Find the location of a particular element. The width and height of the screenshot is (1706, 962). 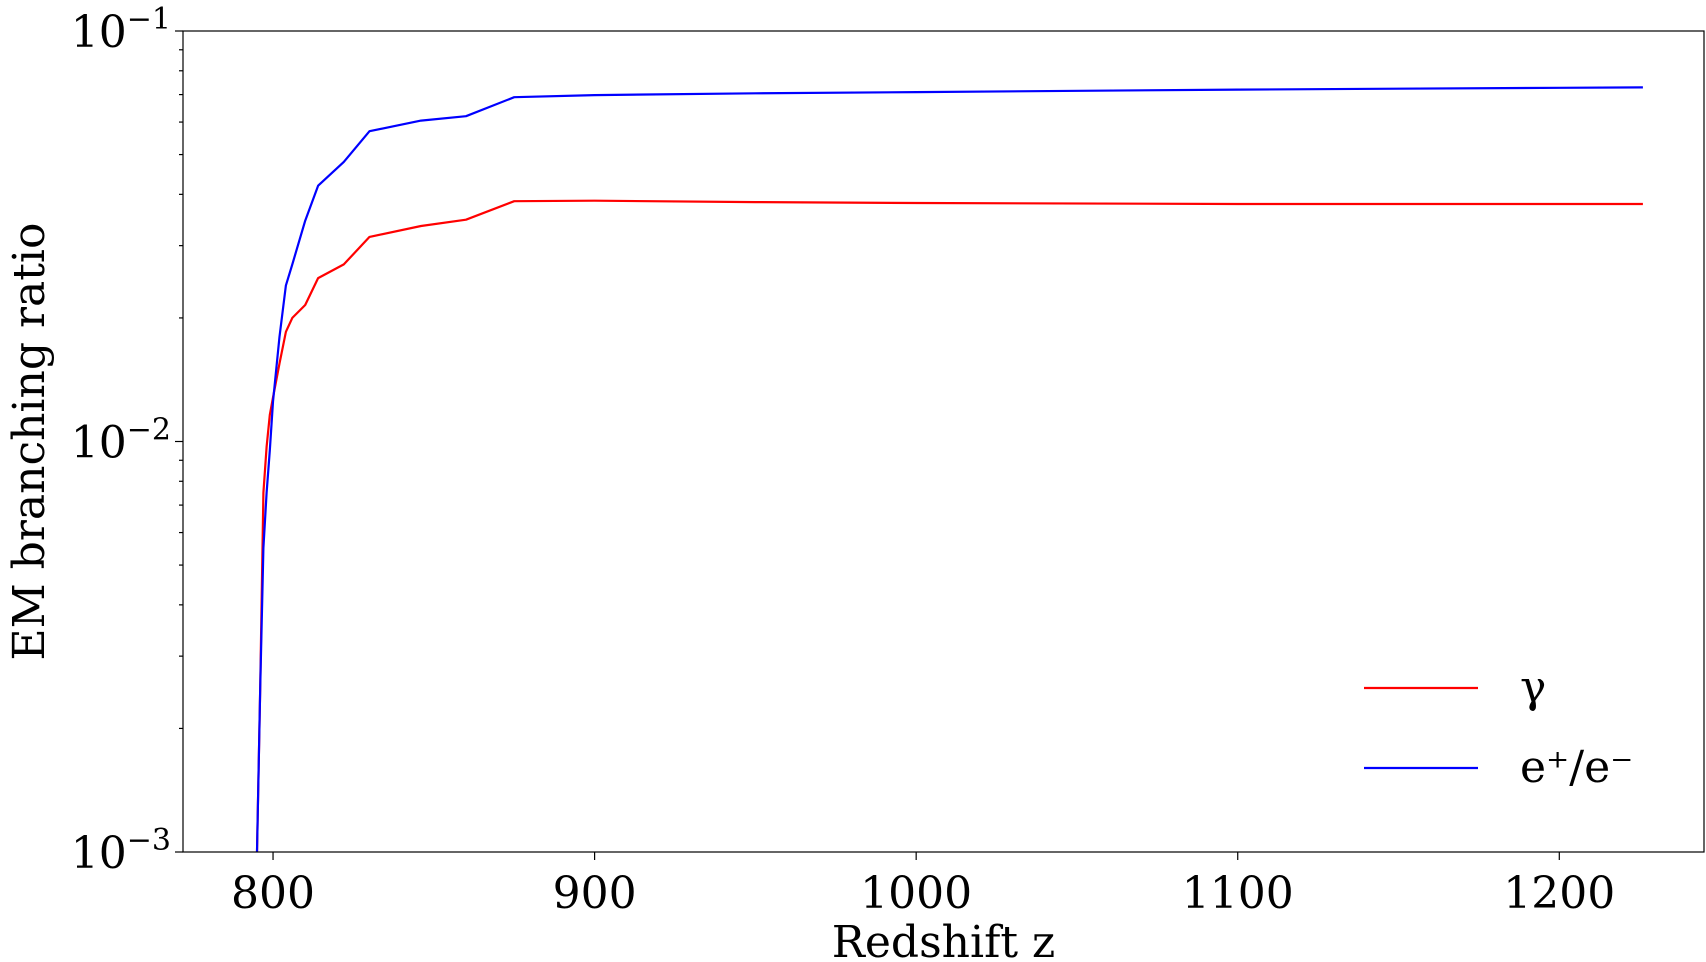

x-tick-label: 1000 is located at coordinates (916, 893).